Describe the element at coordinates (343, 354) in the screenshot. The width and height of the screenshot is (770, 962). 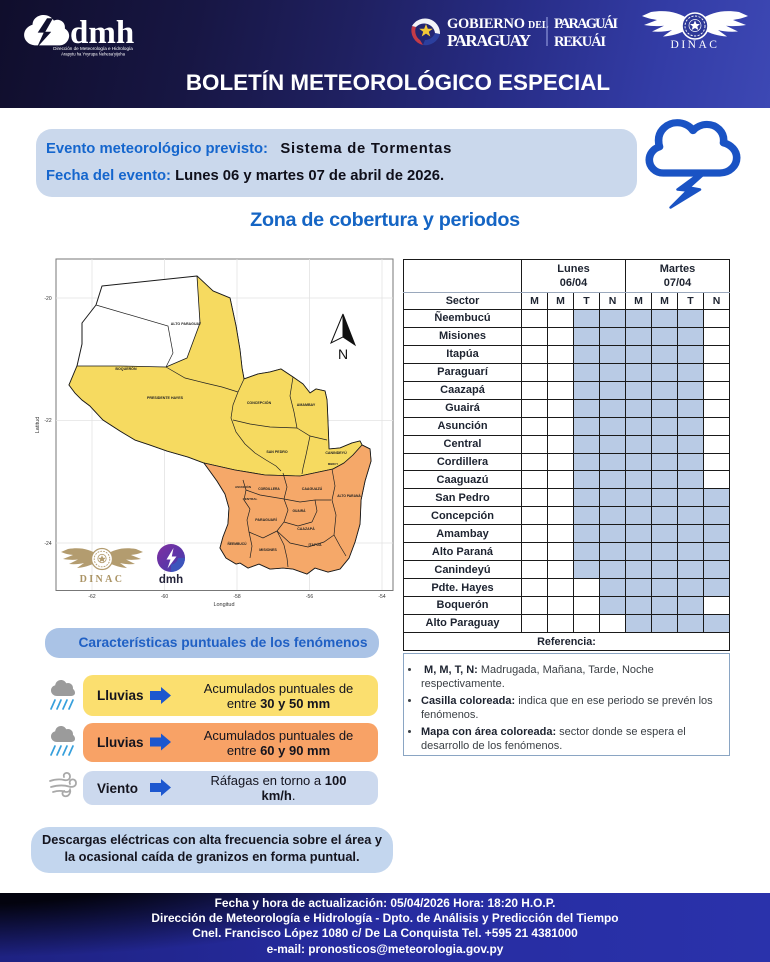
I see `svg-text: N` at that location.